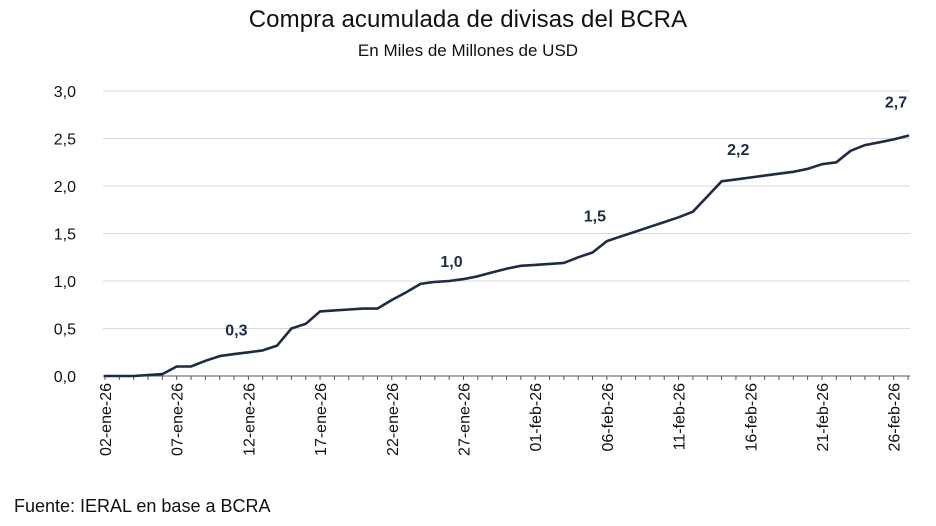  Describe the element at coordinates (895, 417) in the screenshot. I see `x-tick-label: 26-feb-26` at that location.